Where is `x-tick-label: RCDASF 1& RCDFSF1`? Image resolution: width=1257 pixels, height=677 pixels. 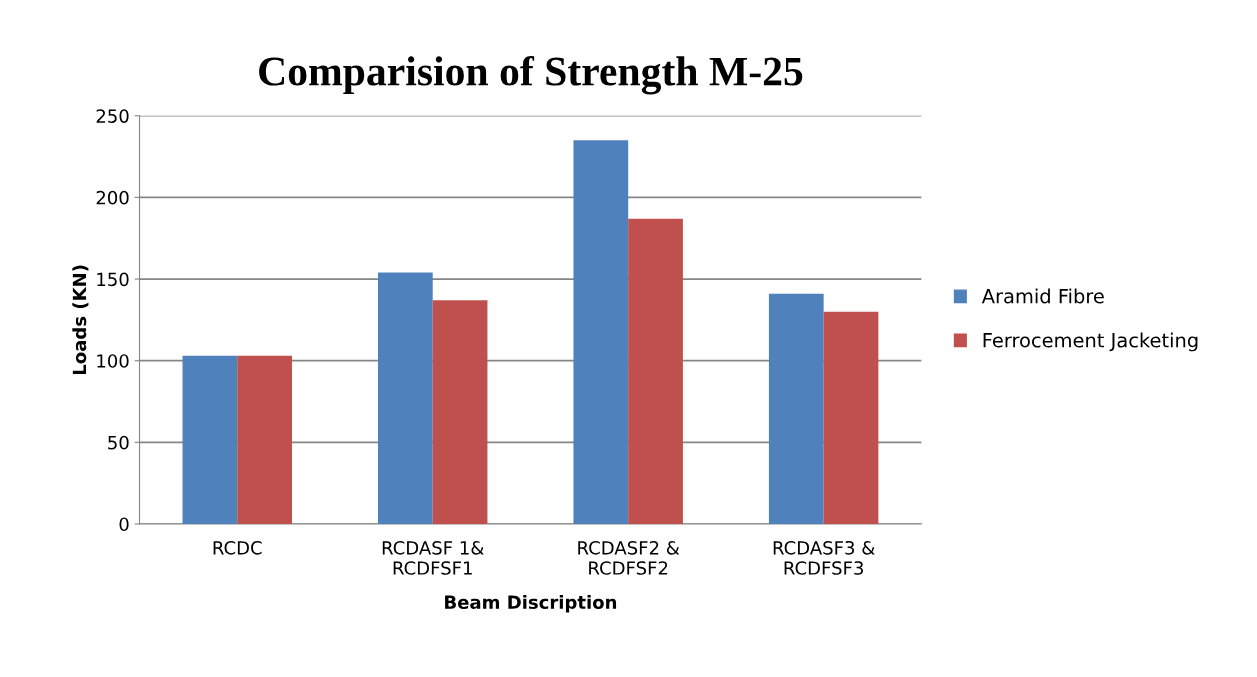
x-tick-label: RCDASF 1& RCDFSF1 is located at coordinates (433, 557).